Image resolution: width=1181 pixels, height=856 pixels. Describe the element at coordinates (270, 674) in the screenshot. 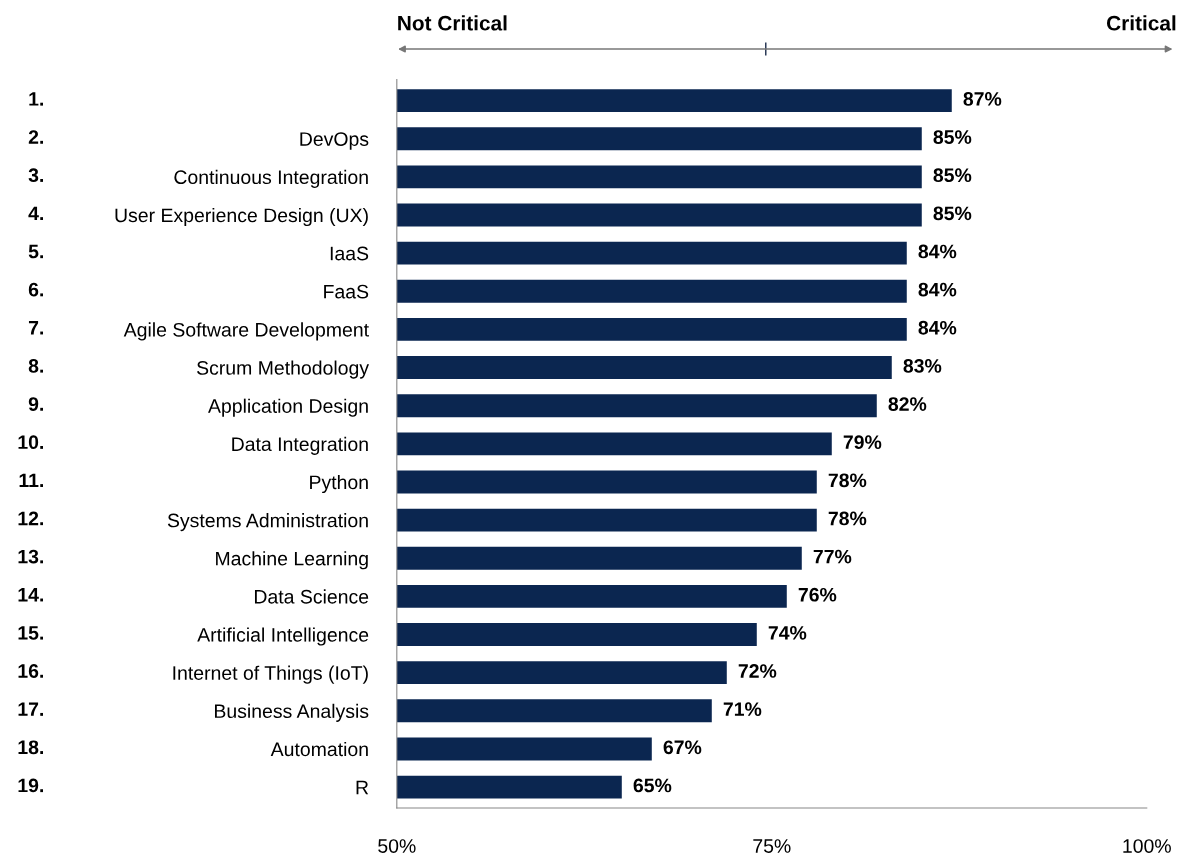

I see `y-tick-label: Internet of Things (IoT)` at that location.